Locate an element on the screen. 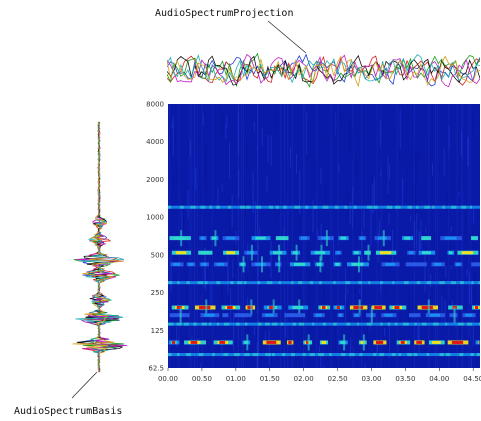 This screenshot has width=481, height=421. heatmap-band is located at coordinates (325, 307).